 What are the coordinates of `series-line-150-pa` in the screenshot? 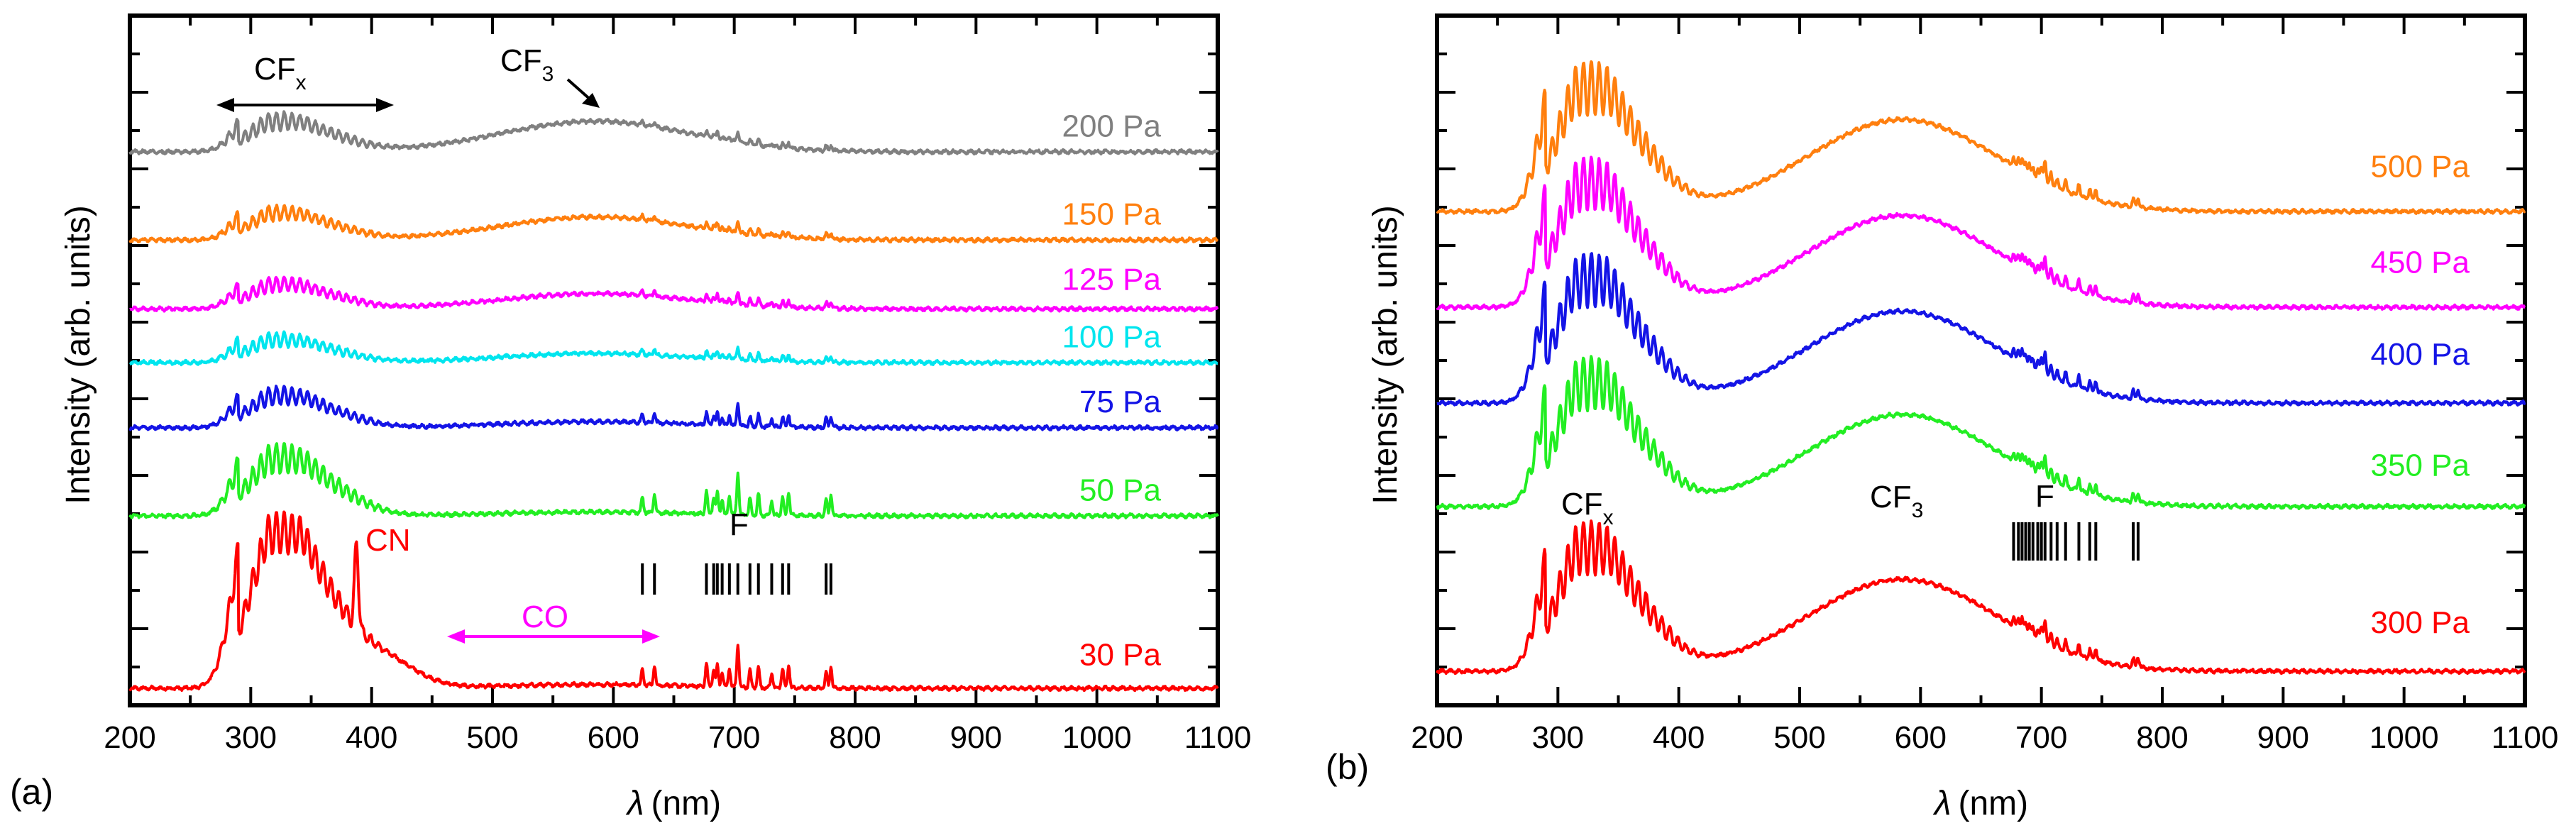 It's located at (673, 224).